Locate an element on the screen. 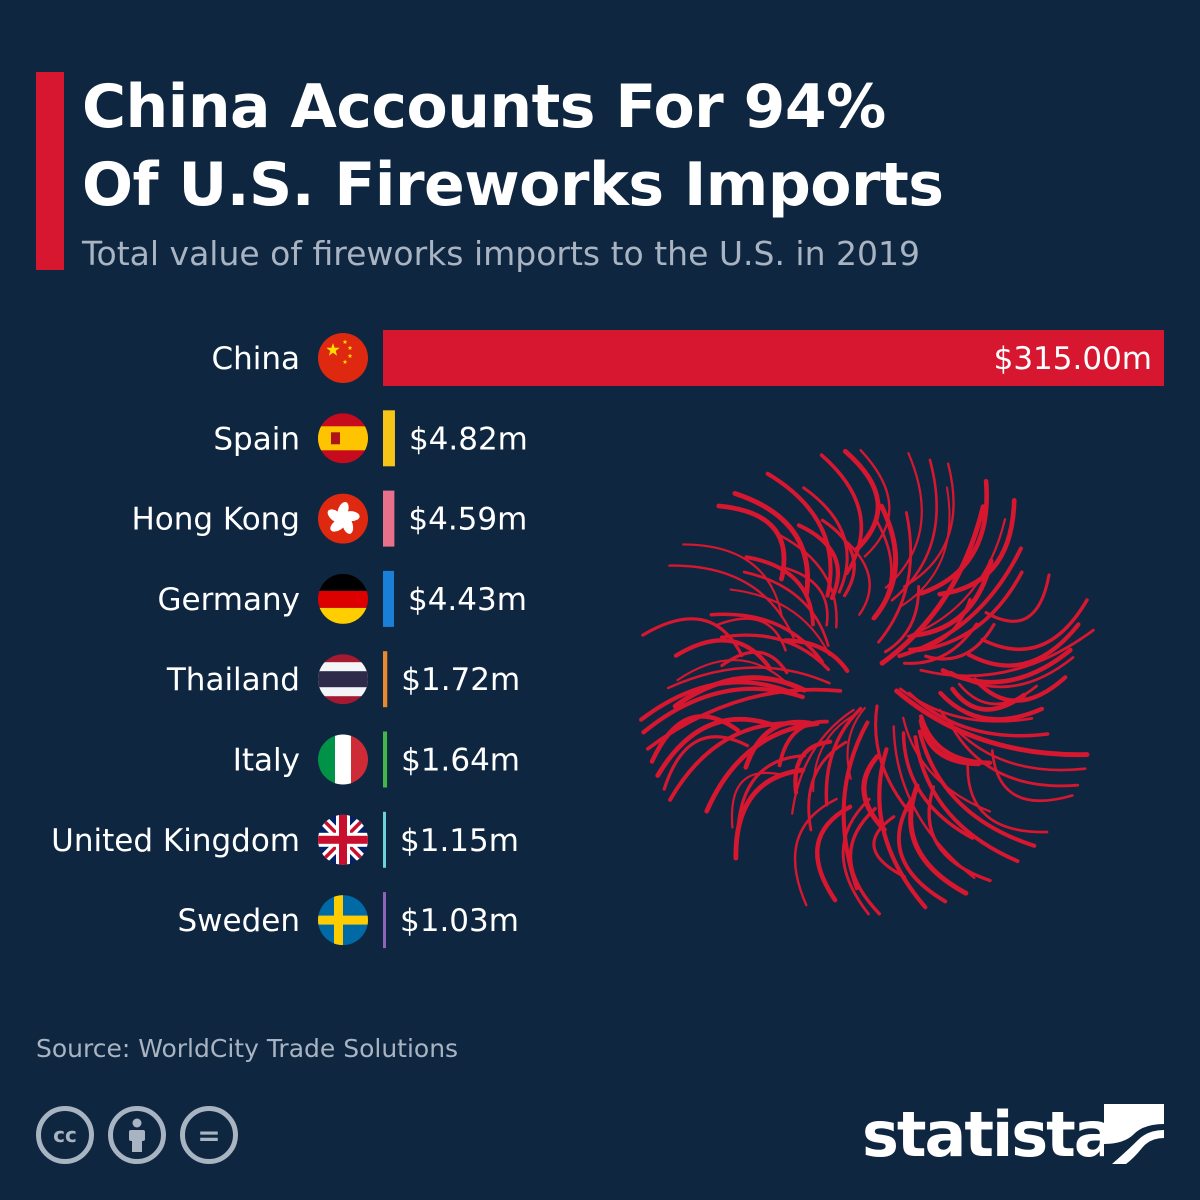  value-label: $4.82m is located at coordinates (468, 439).